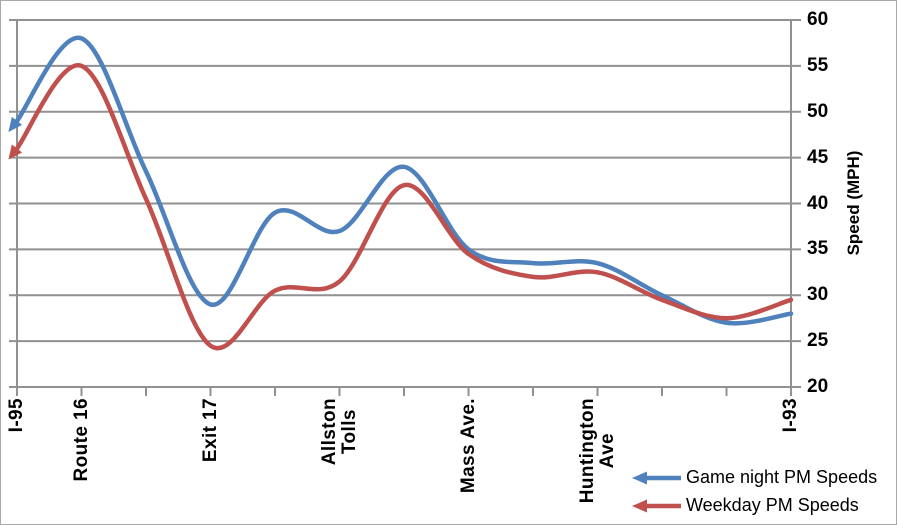 The width and height of the screenshot is (897, 525). I want to click on legend-label-weekday: Weekday PM Speeds, so click(772, 505).